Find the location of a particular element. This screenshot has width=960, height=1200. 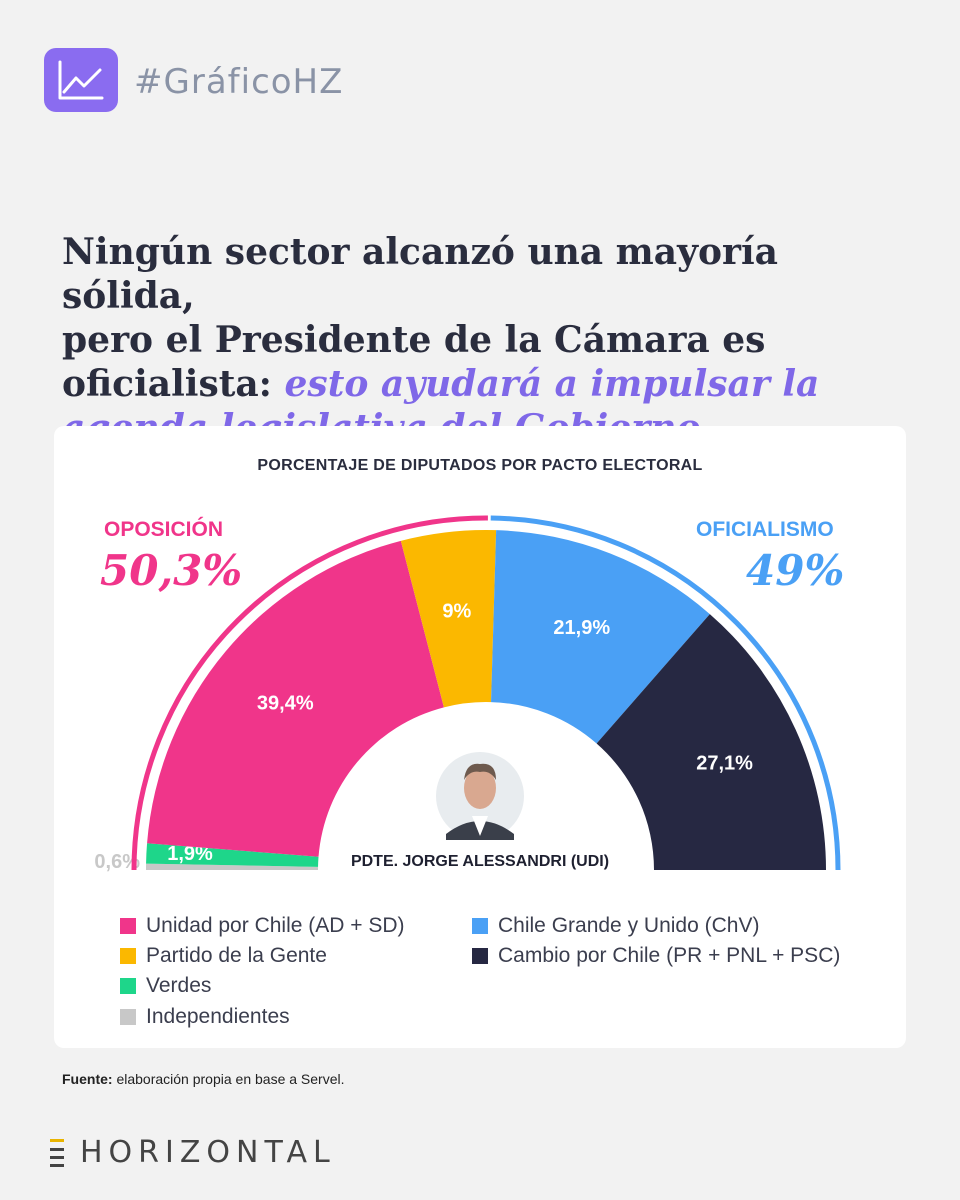

line-chart-icon is located at coordinates (81, 80).